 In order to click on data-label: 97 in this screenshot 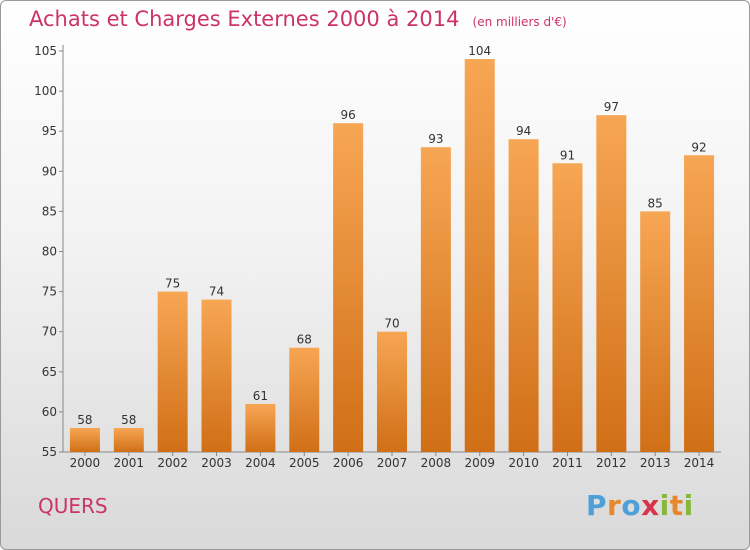, I will do `click(611, 107)`.